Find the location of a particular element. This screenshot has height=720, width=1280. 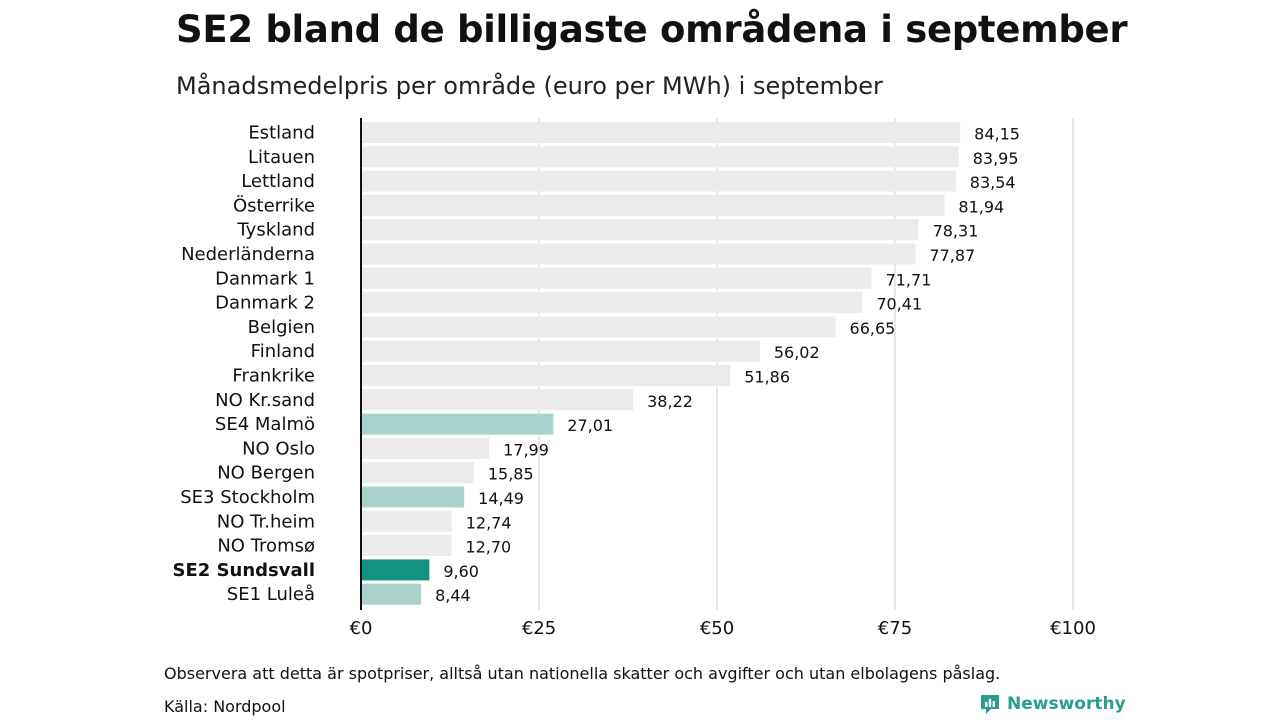

category-label: Nederländerna is located at coordinates (248, 254).